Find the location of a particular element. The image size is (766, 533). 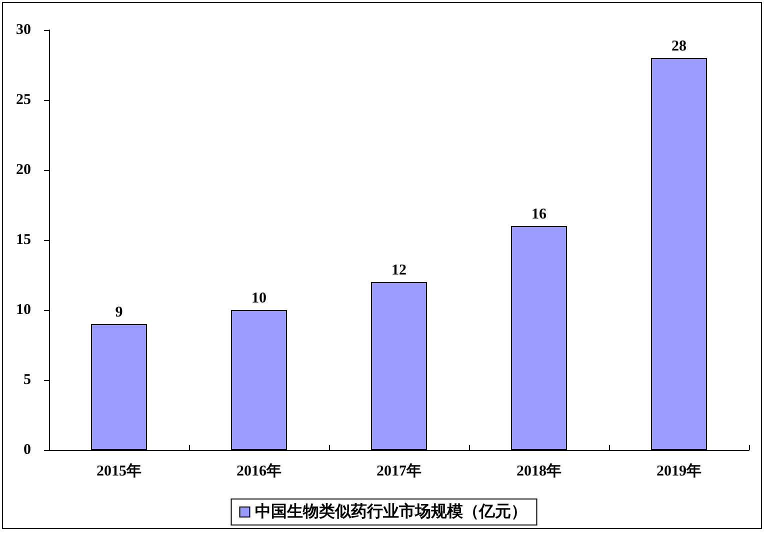

y-tick-label: 10 is located at coordinates (23, 310).